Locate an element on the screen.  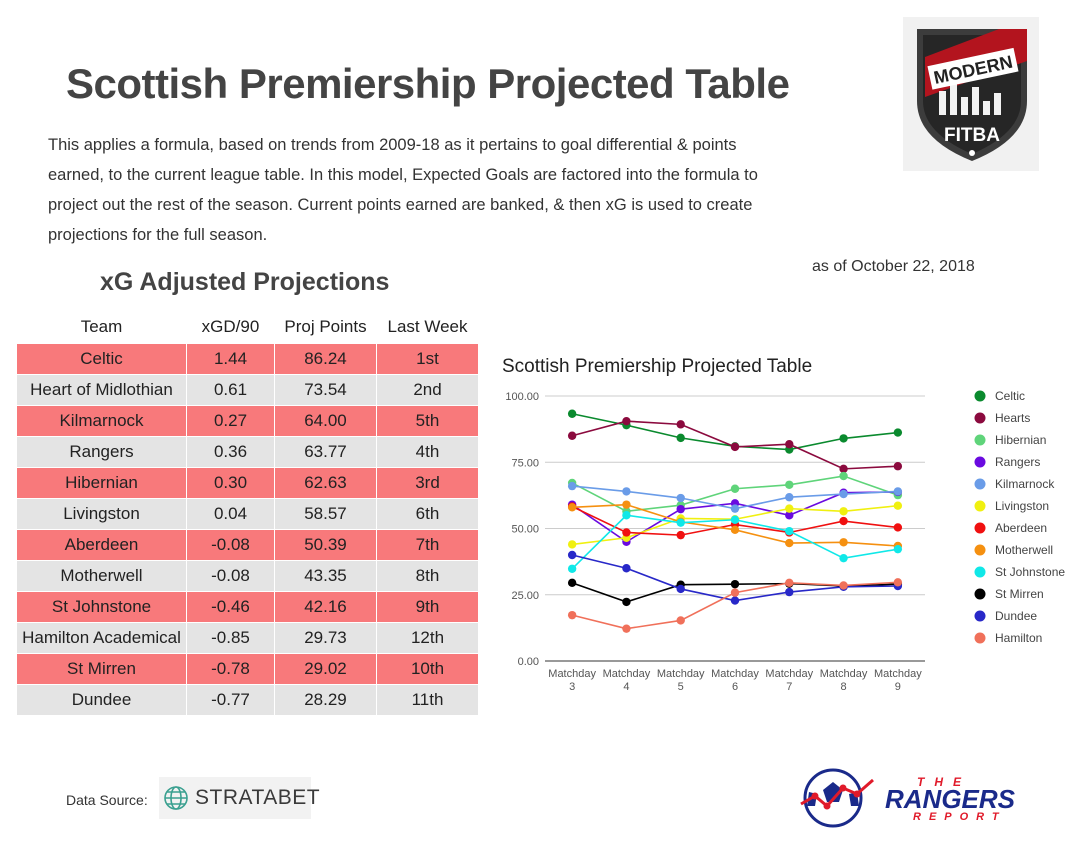
ball-icon is located at coordinates (972, 153).